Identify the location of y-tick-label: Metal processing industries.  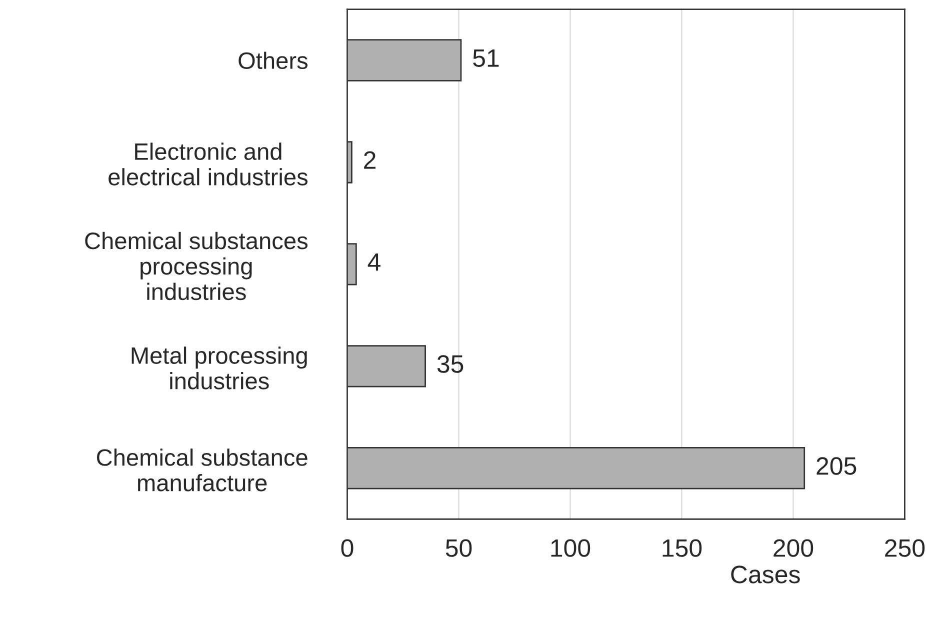
(219, 368).